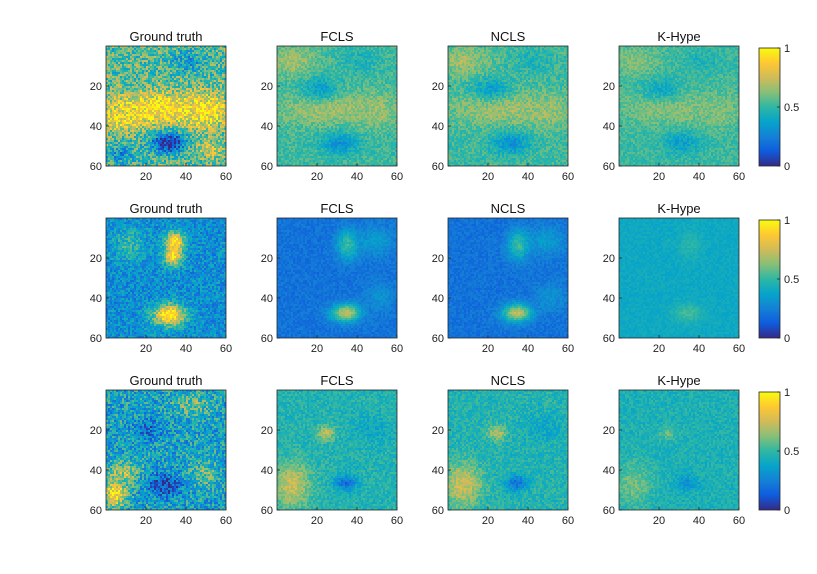  I want to click on panel-r1-c1: Ground truth 20 40 60 20 40 60, so click(161, 106).